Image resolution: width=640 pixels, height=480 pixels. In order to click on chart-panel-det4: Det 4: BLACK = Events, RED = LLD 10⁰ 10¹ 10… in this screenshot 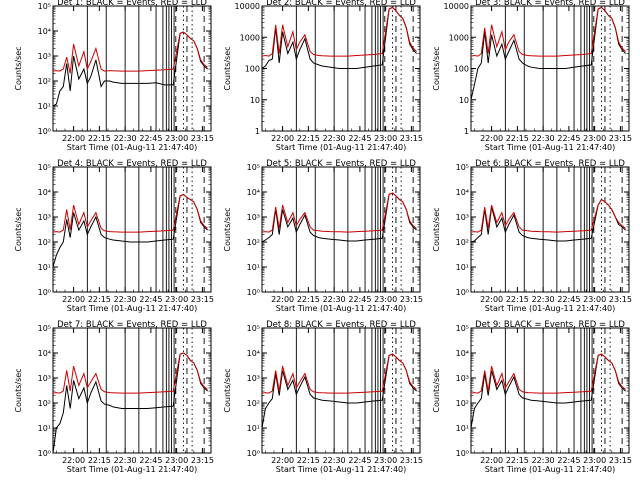, I will do `click(114, 236)`.